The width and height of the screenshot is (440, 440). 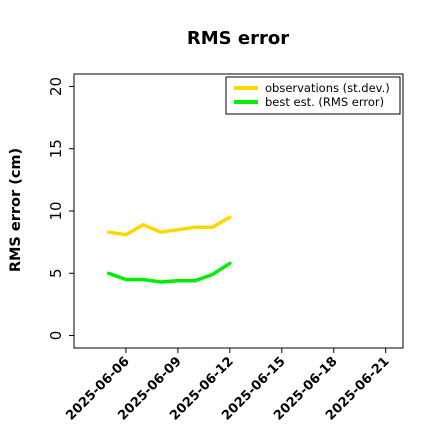 I want to click on y-tick-label: 0, so click(x=56, y=336).